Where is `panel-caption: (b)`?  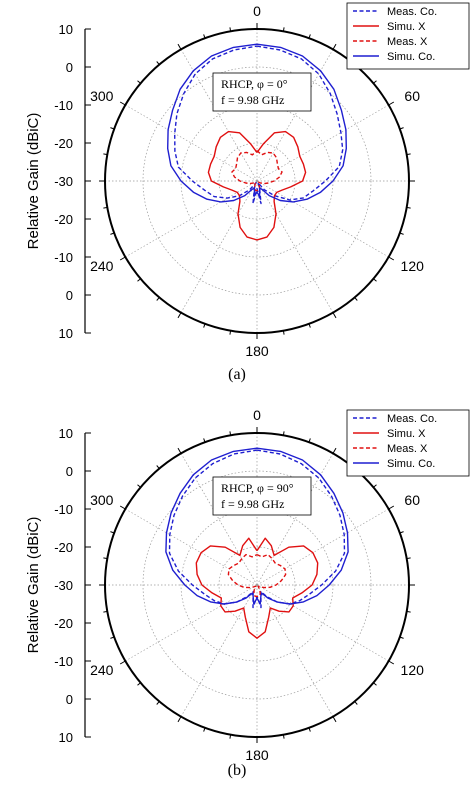 panel-caption: (b) is located at coordinates (237, 770).